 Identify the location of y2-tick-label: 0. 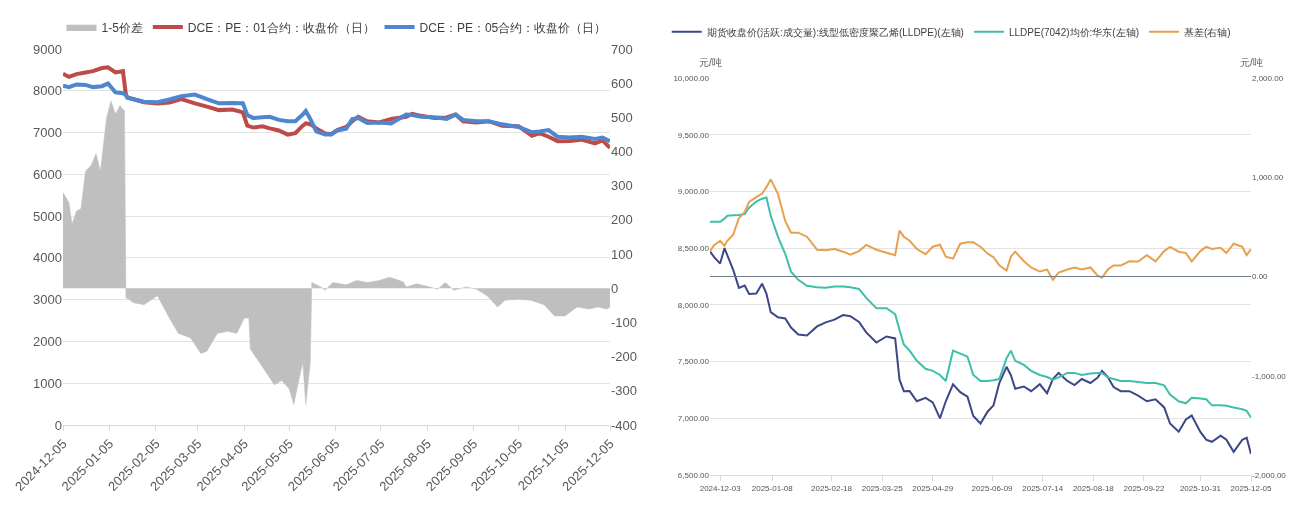
(615, 288).